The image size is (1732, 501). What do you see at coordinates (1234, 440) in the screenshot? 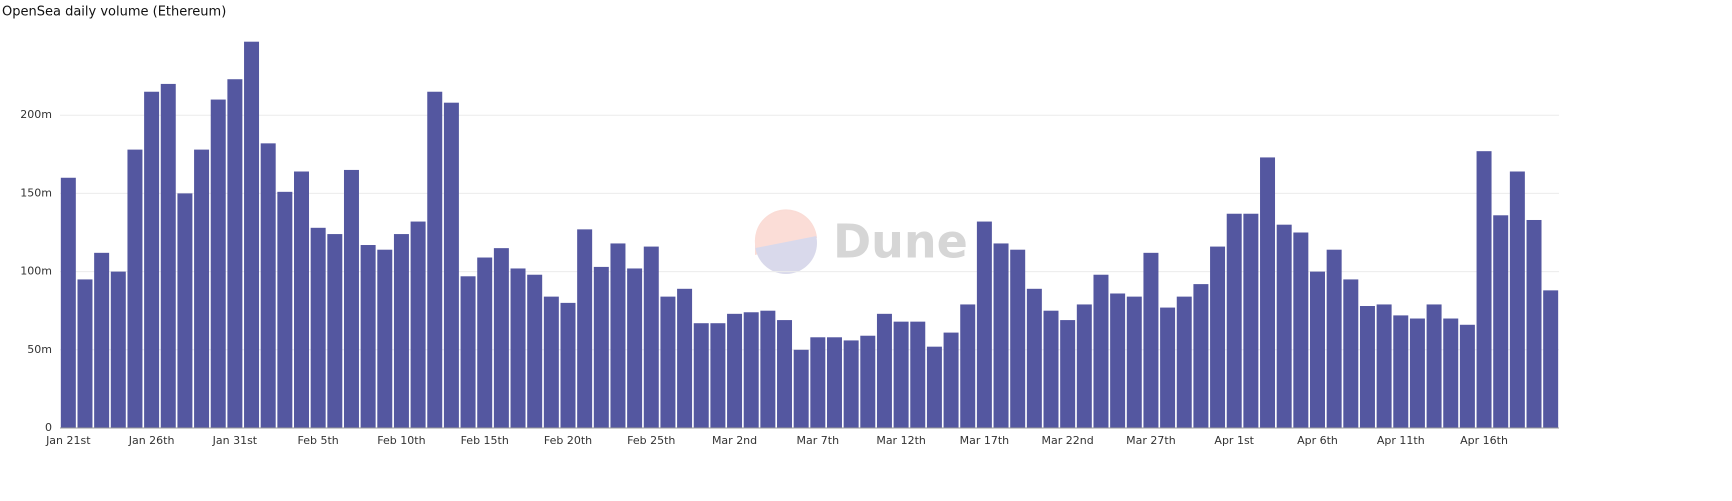
I see `x-tick-label: Apr 1st` at bounding box center [1234, 440].